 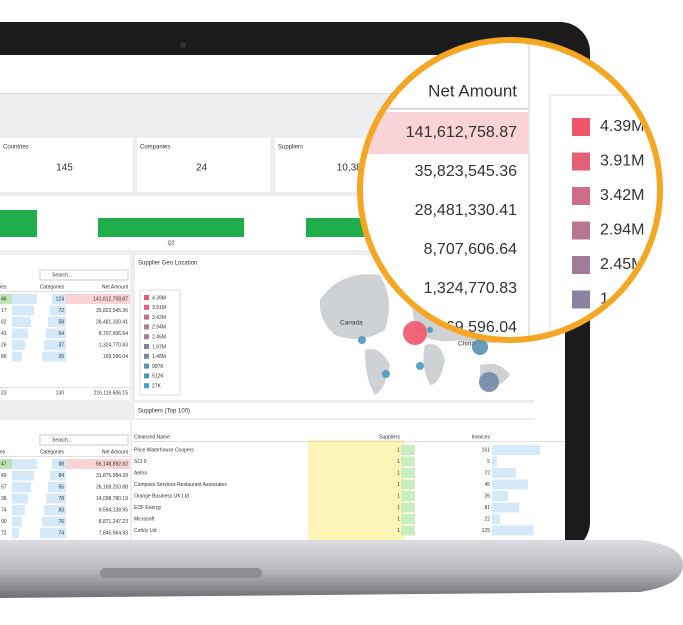 What do you see at coordinates (622, 230) in the screenshot?
I see `legend-label: 2.94M` at bounding box center [622, 230].